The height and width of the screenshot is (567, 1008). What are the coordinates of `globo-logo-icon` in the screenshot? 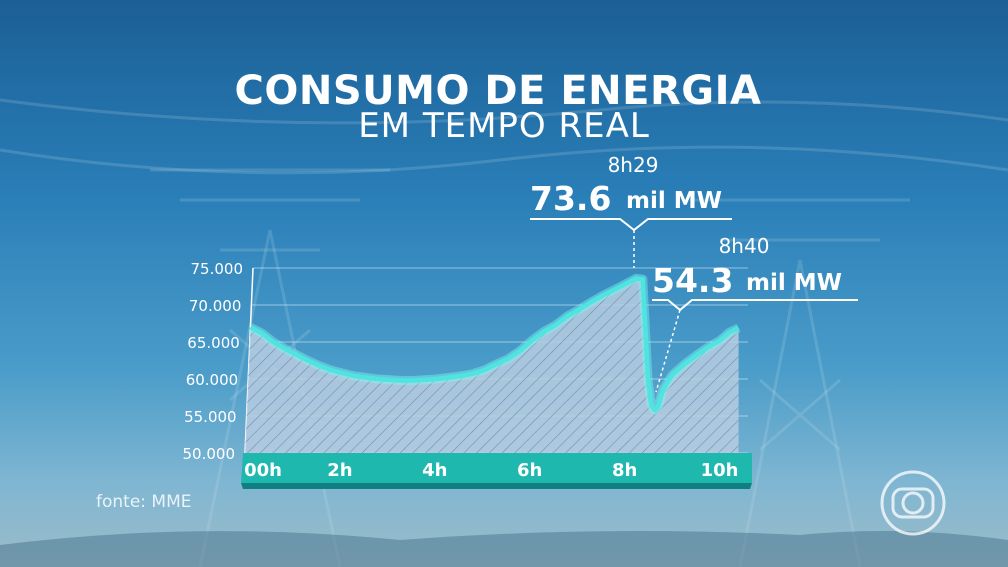 It's located at (913, 503).